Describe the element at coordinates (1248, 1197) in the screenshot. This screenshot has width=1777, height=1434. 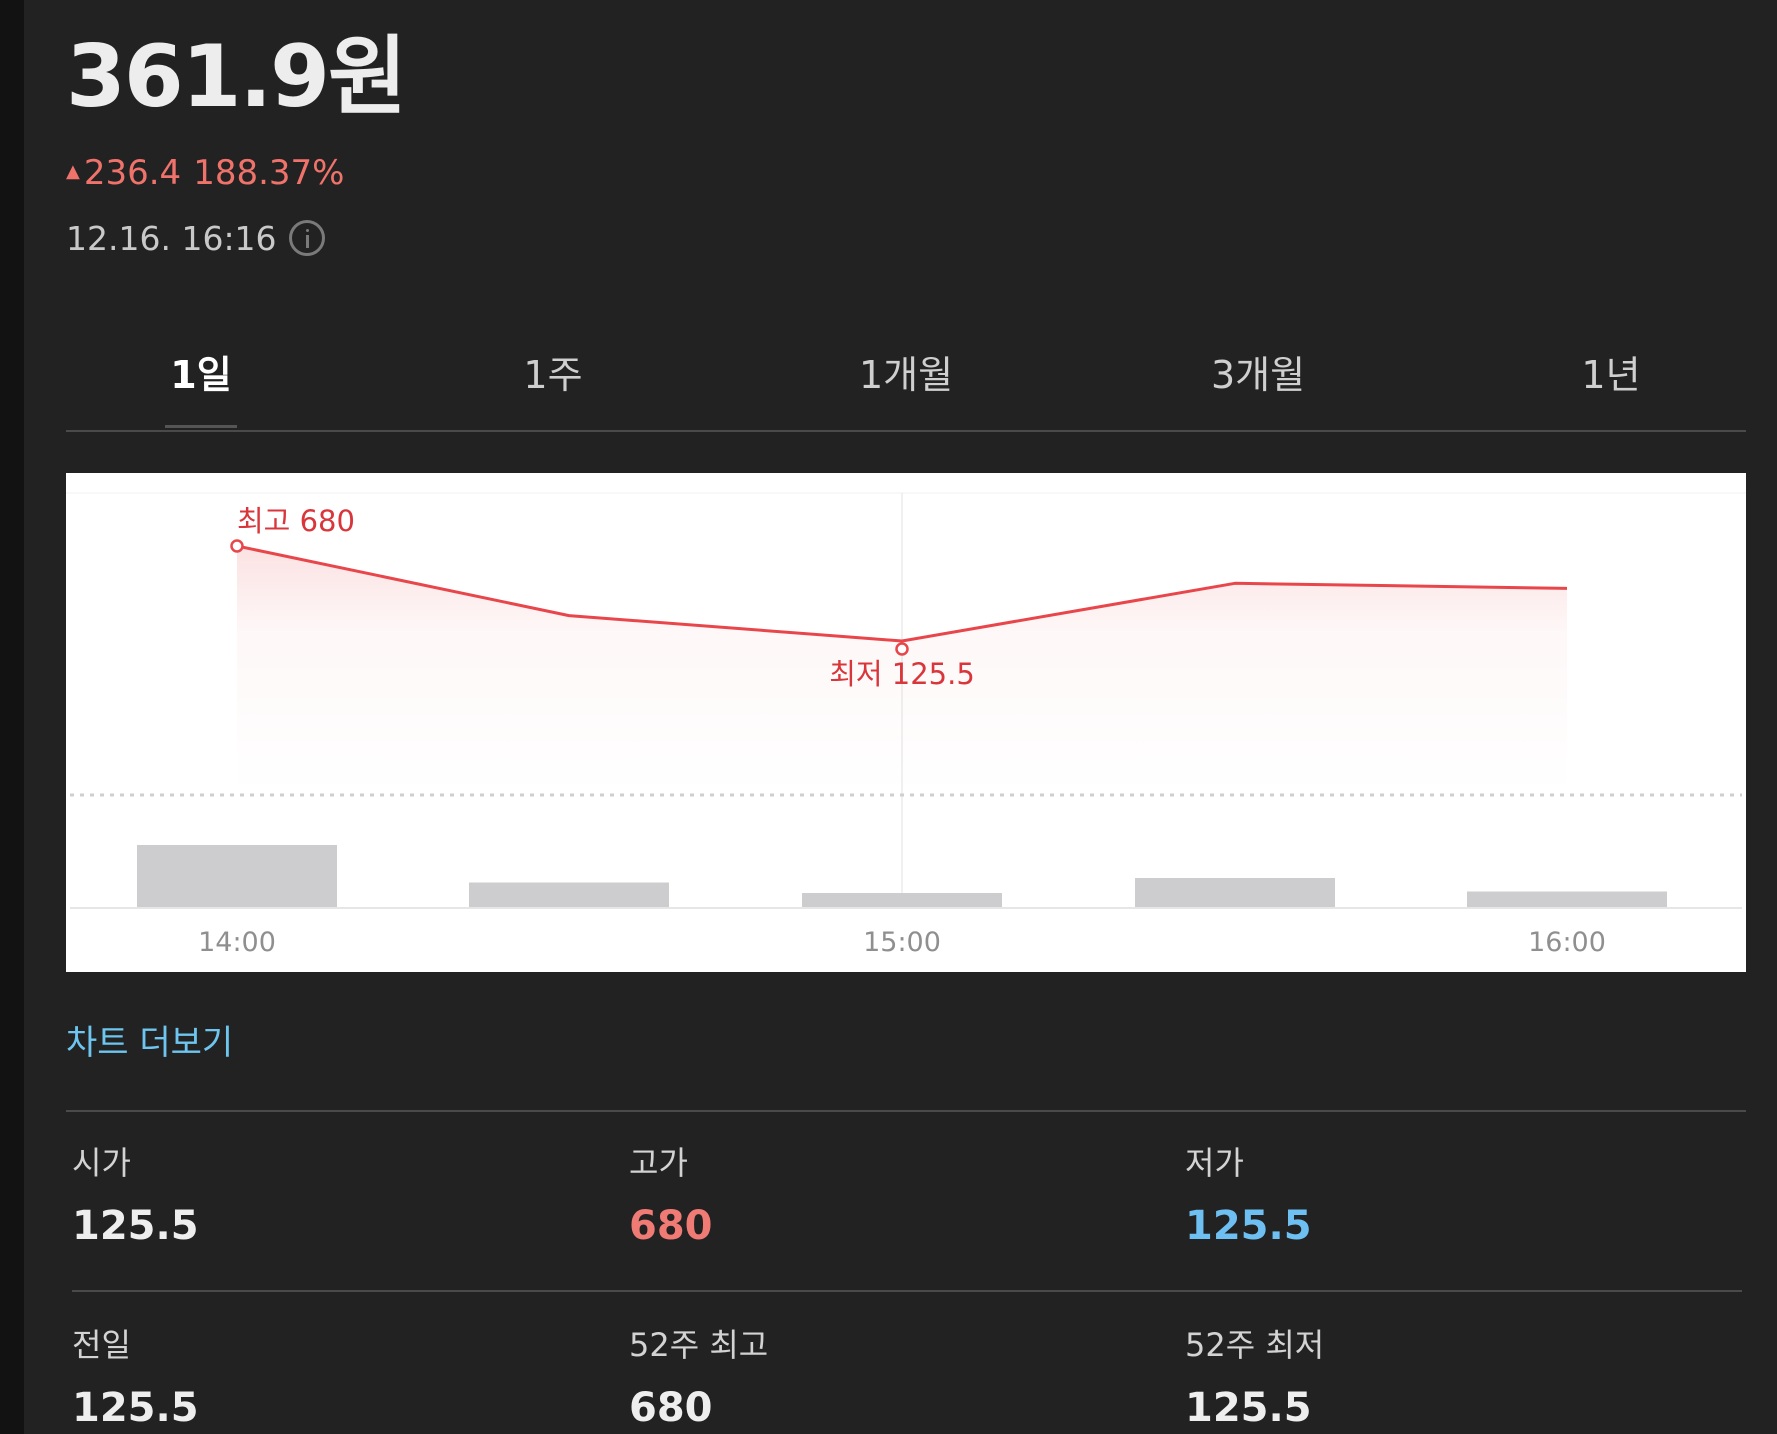
I see `stat-low: 저가 125.5` at that location.